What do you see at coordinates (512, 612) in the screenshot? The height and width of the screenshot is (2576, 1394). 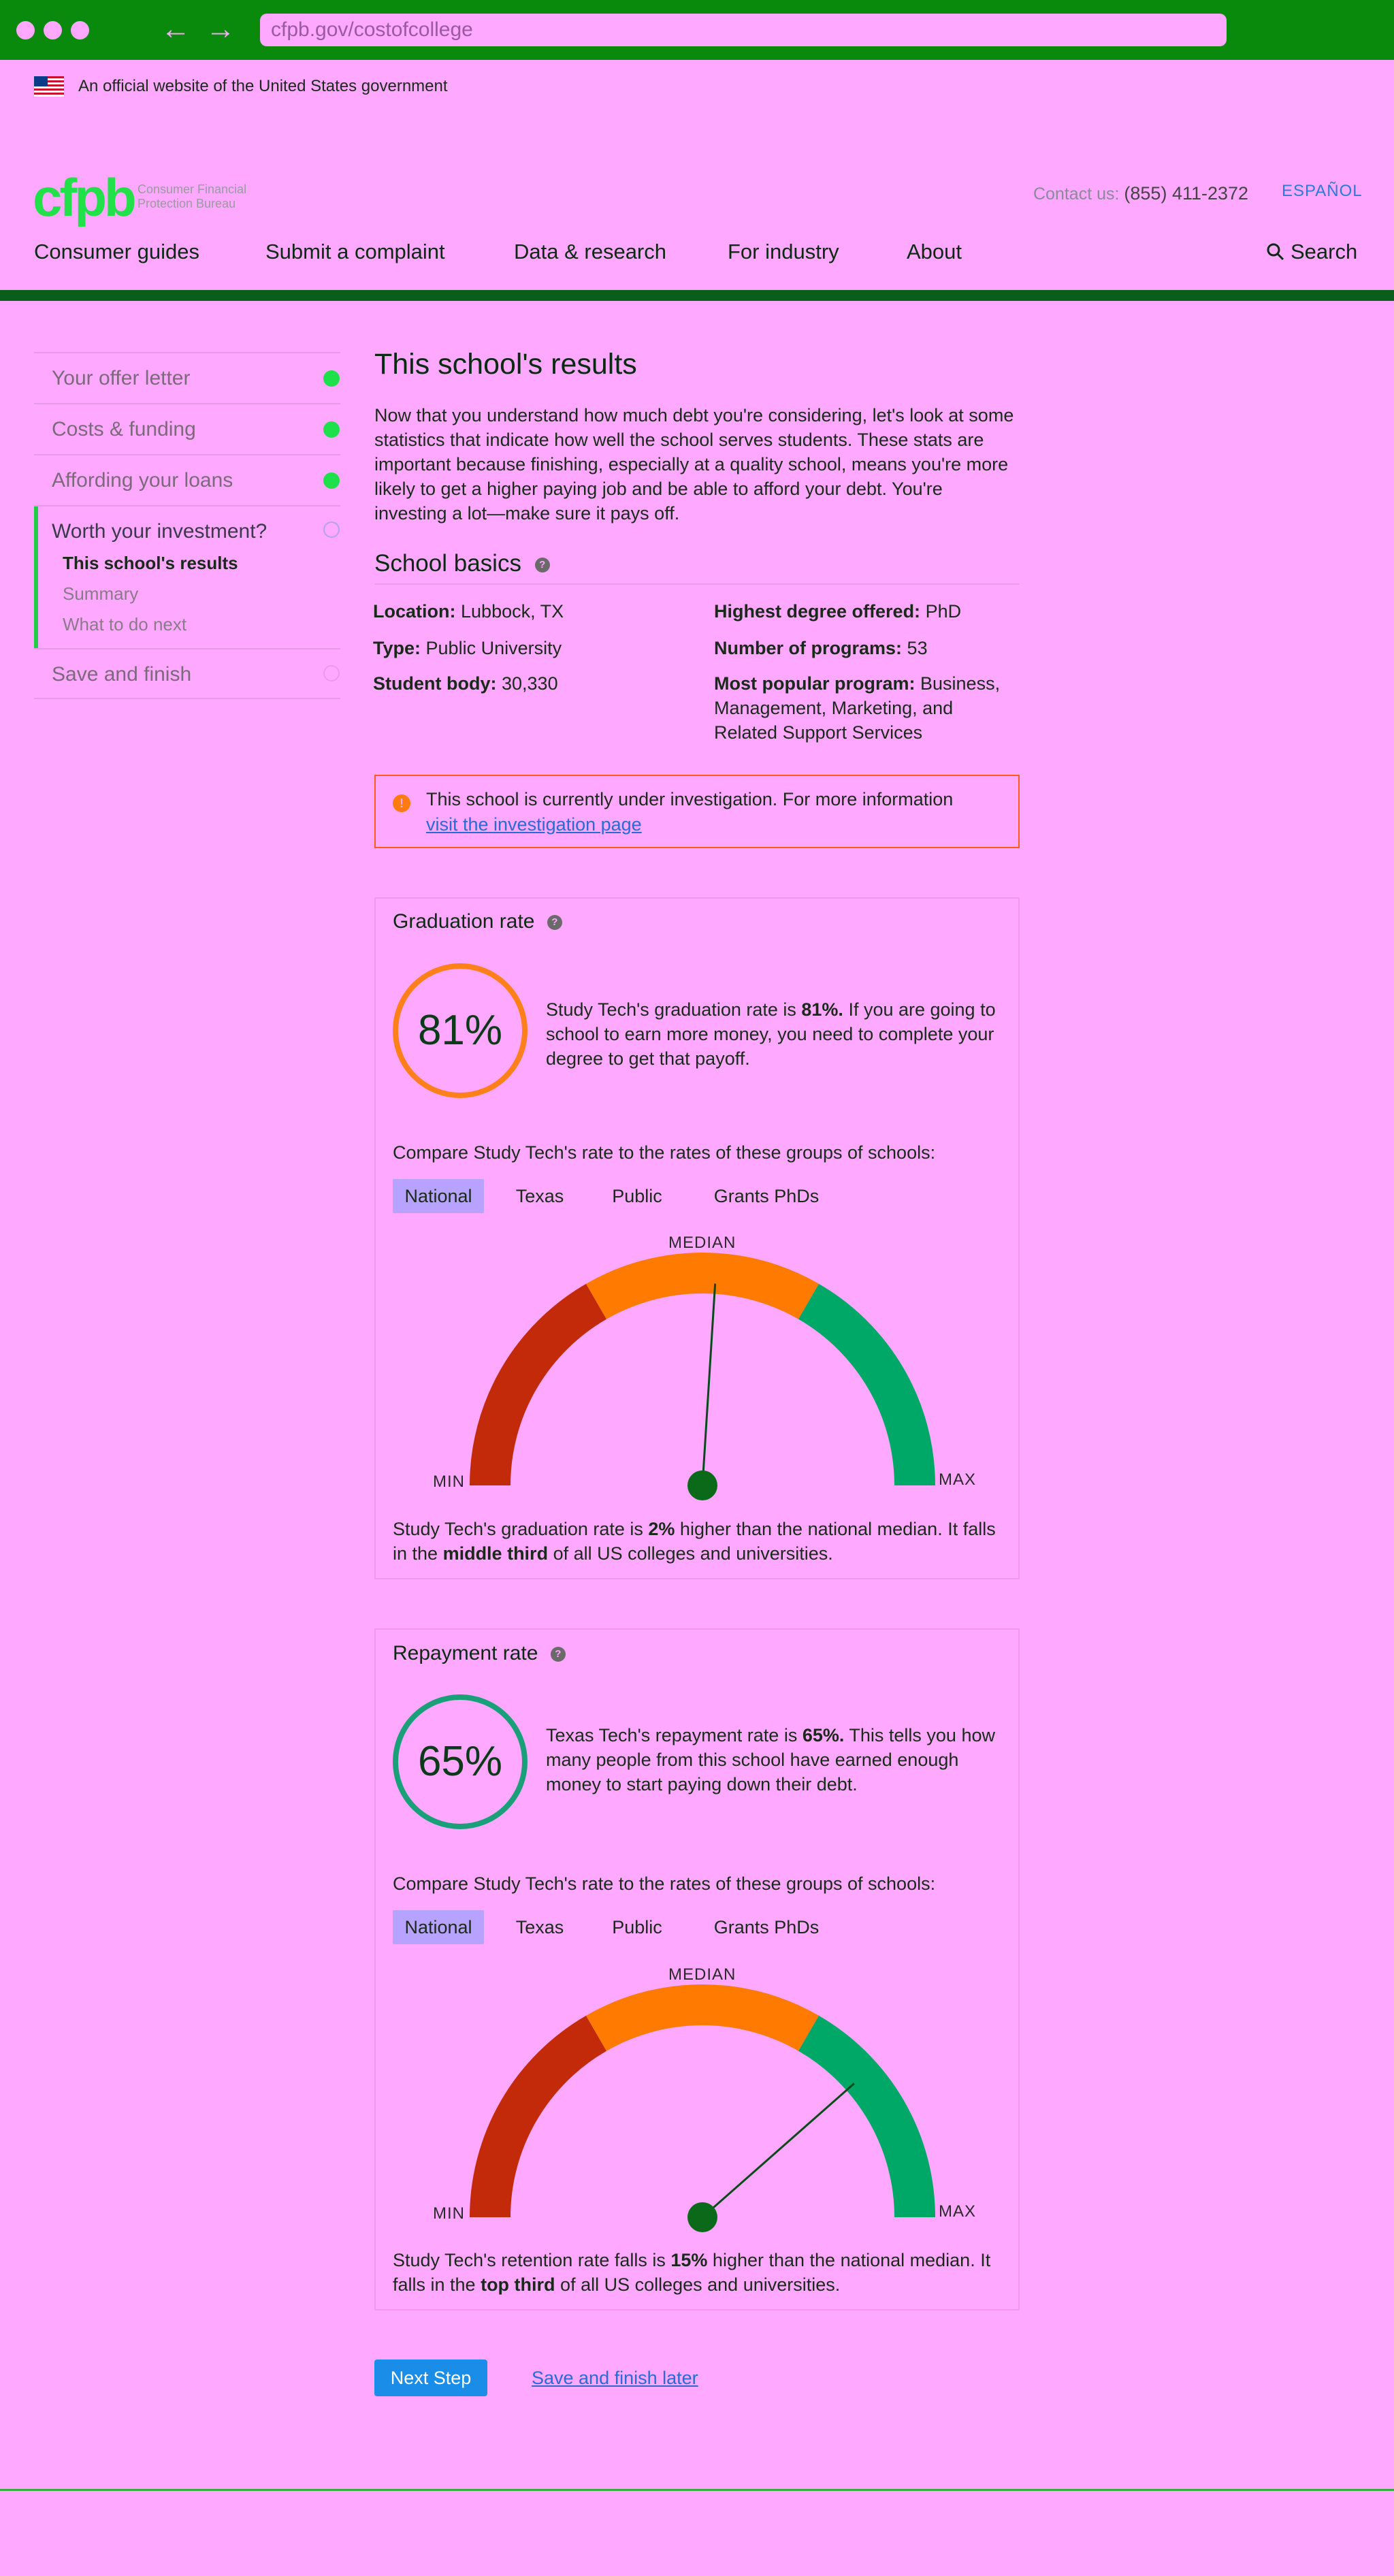 I see `location-value: Lubbock, TX` at bounding box center [512, 612].